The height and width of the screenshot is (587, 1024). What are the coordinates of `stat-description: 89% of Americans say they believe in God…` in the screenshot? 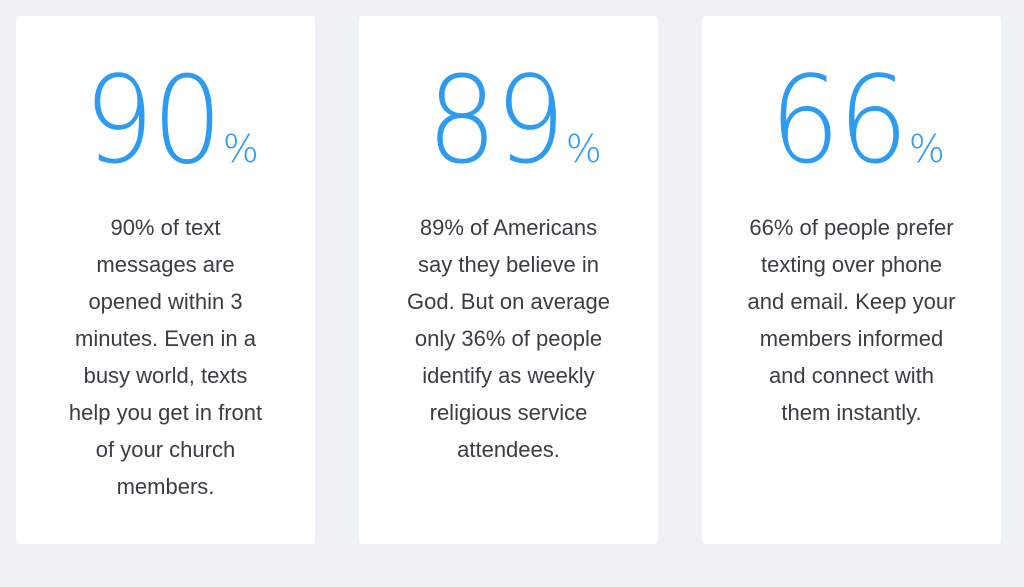 It's located at (508, 338).